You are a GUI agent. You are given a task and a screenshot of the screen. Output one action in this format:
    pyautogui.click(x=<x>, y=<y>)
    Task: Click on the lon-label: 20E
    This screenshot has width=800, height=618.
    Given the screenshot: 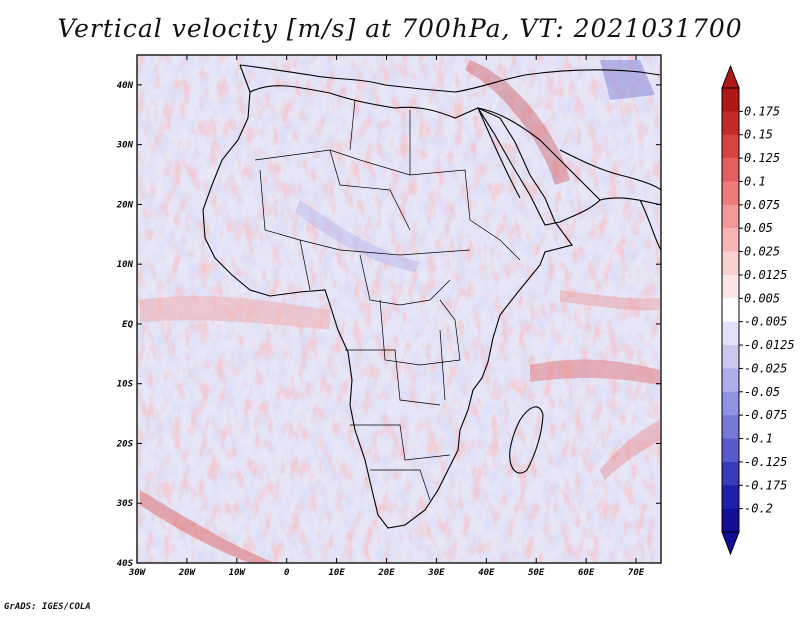 What is the action you would take?
    pyautogui.click(x=386, y=573)
    